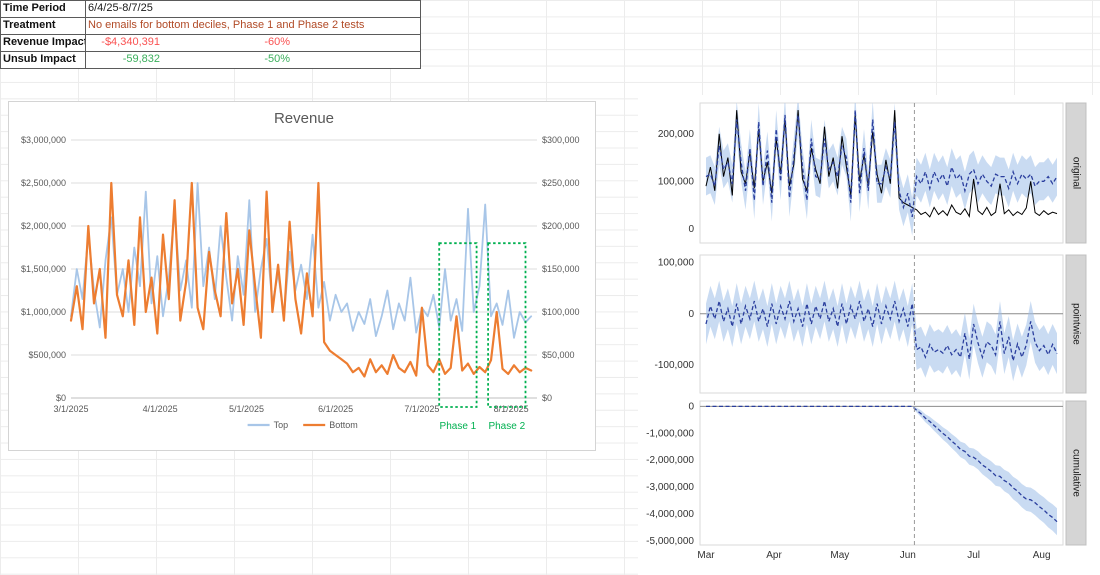  Describe the element at coordinates (881, 330) in the screenshot. I see `pointwise-dashed-line` at that location.